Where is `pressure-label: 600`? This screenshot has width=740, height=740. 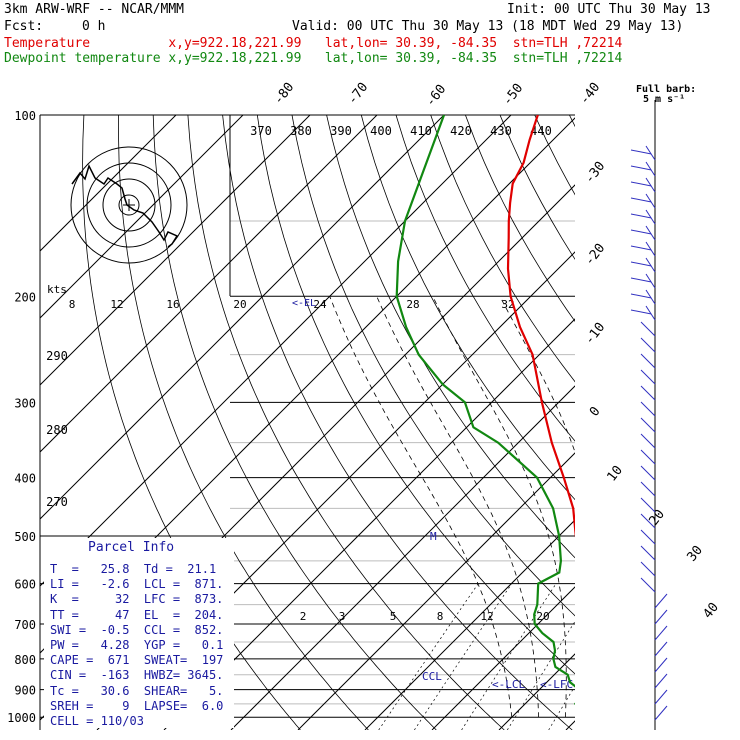 pressure-label: 600 is located at coordinates (25, 585).